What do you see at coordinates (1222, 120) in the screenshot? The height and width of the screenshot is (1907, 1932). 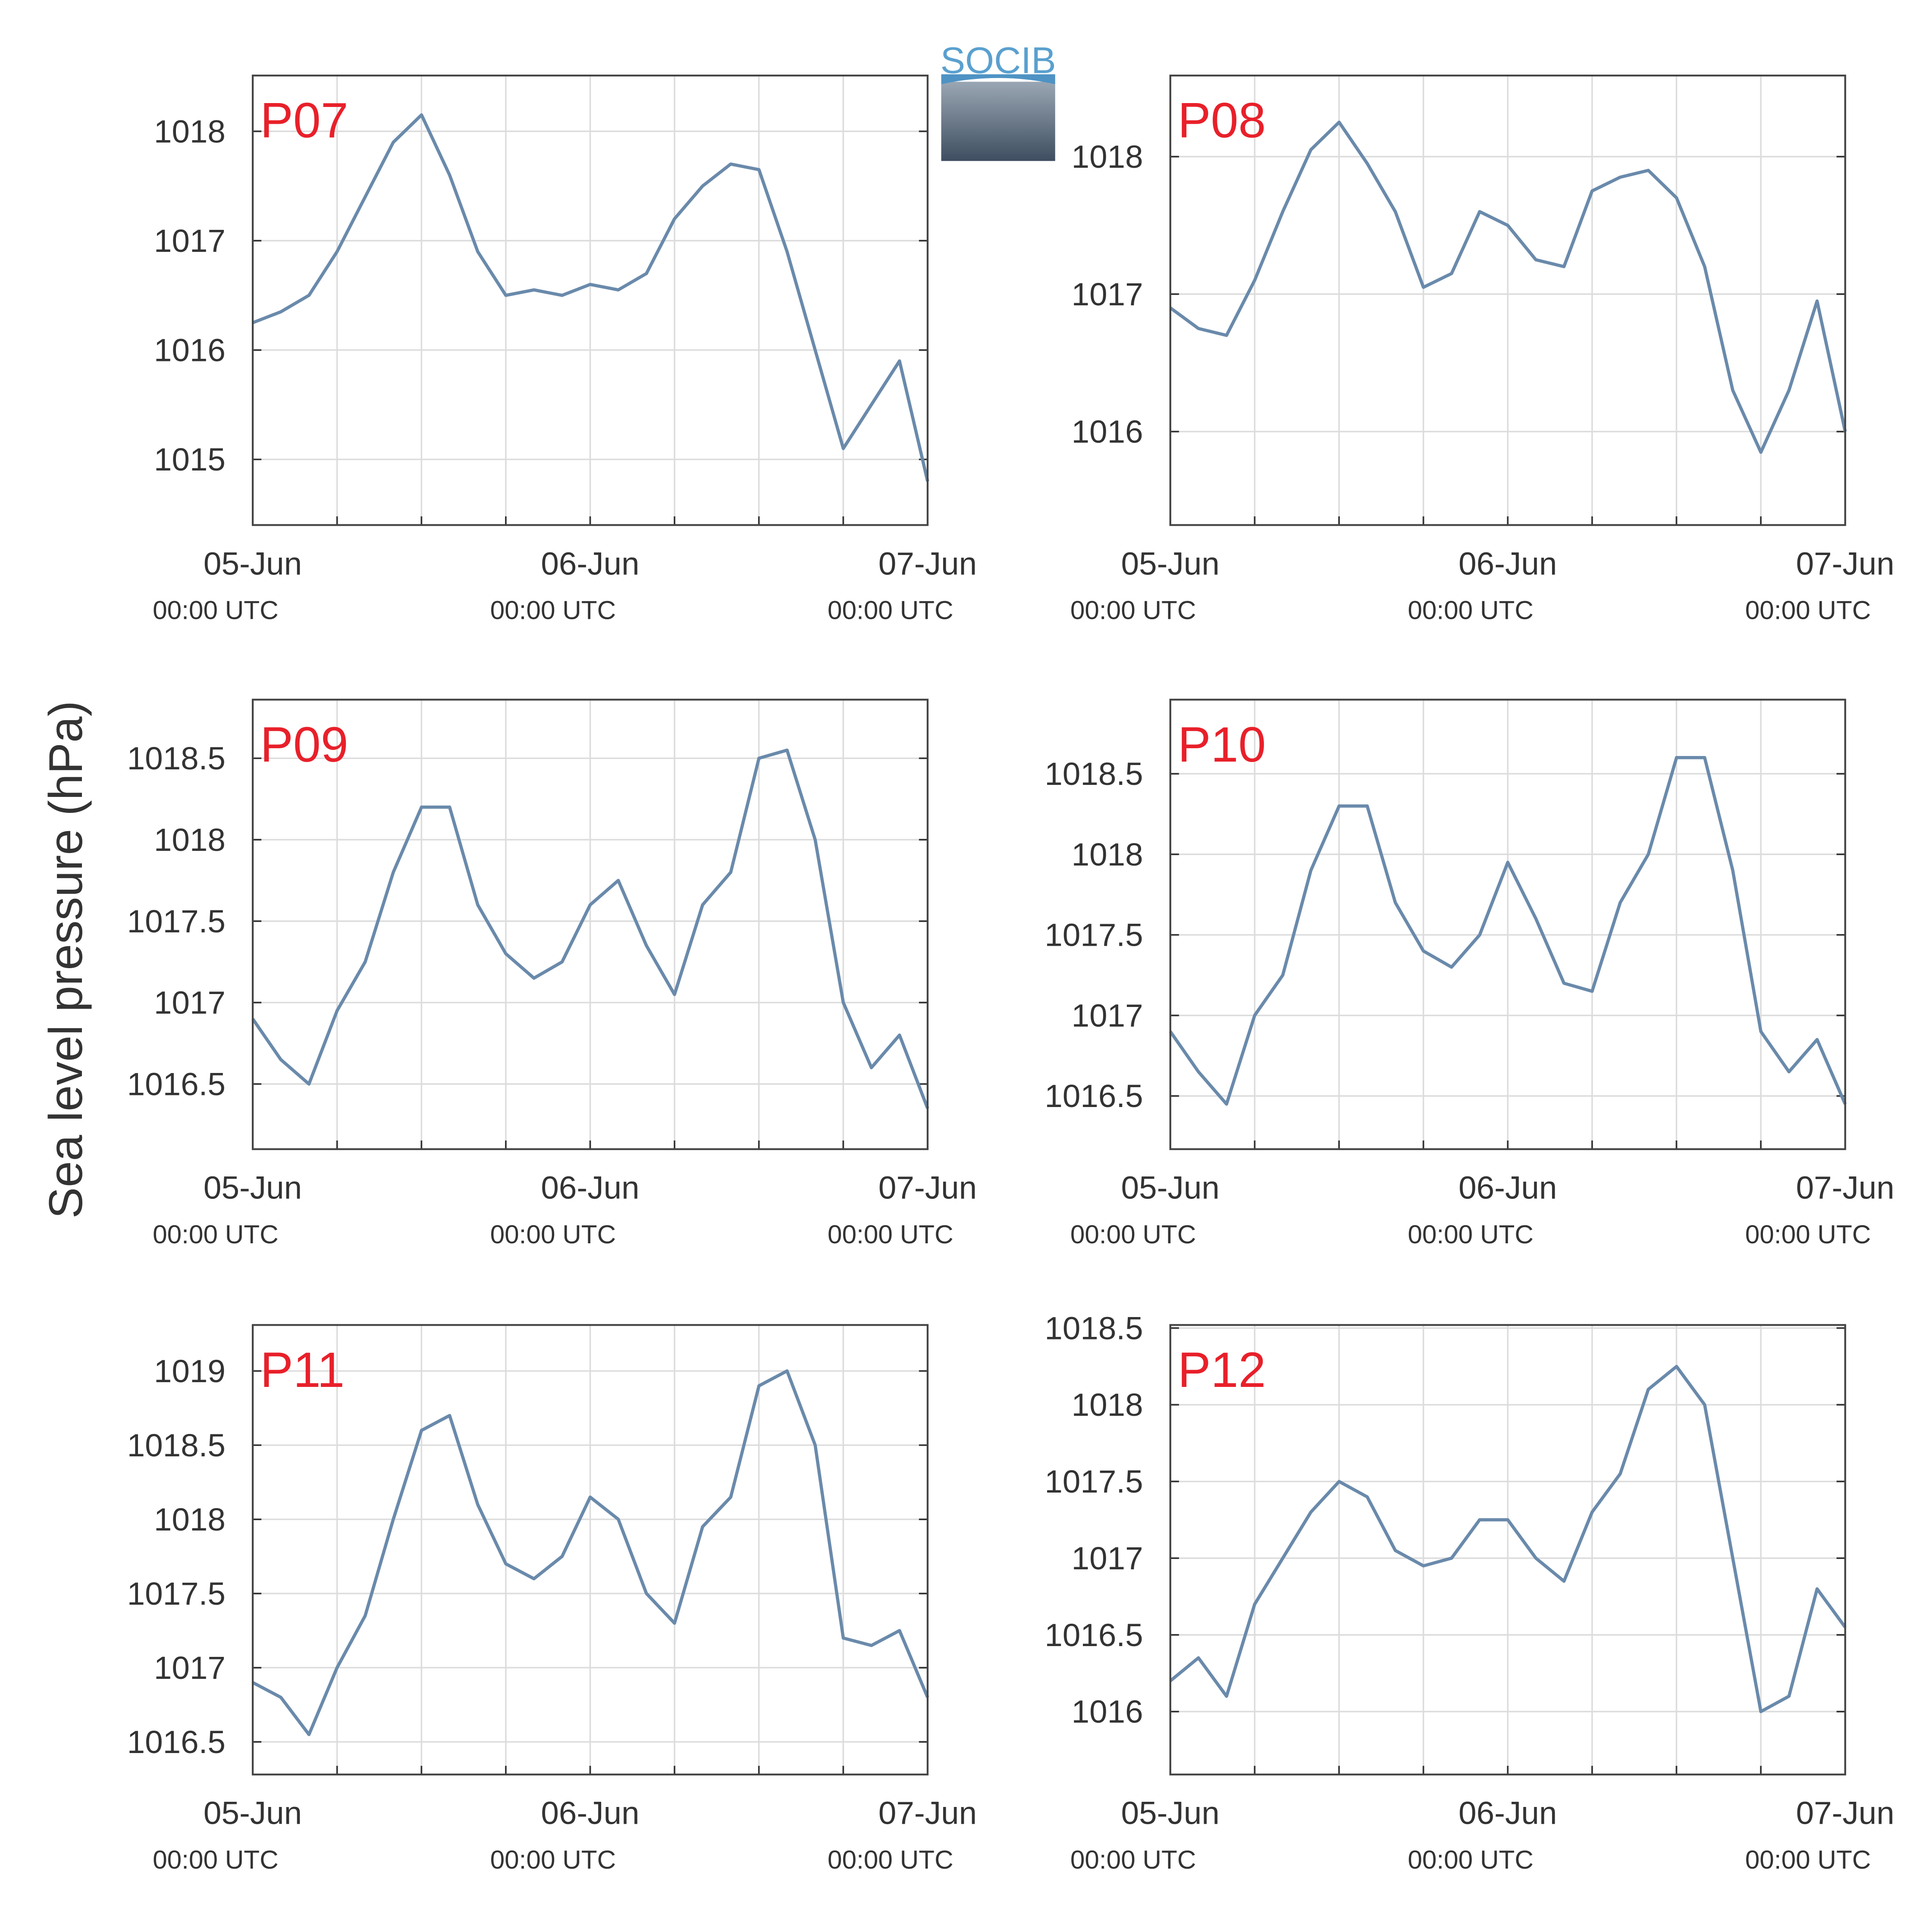 I see `panel-title: P08` at bounding box center [1222, 120].